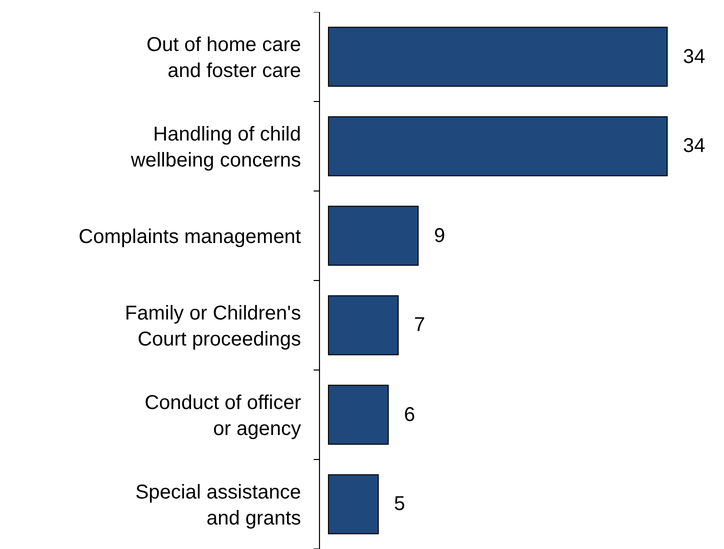 Image resolution: width=724 pixels, height=549 pixels. I want to click on y-tick-label: Conduct of officer or agency, so click(223, 416).